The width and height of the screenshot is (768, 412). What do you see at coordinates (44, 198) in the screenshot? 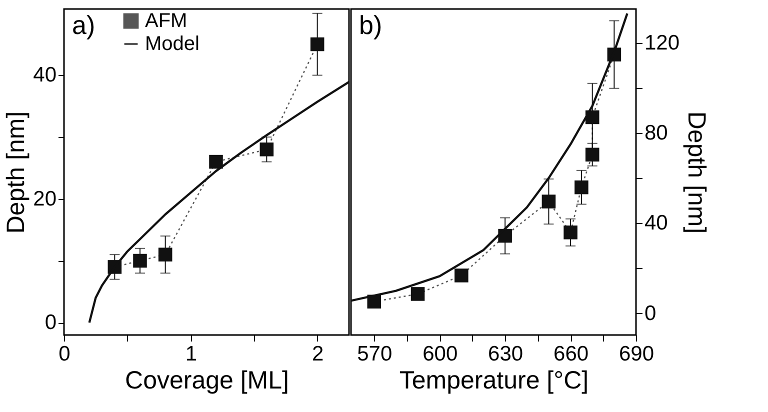
I see `y-tick-label: 20` at bounding box center [44, 198].